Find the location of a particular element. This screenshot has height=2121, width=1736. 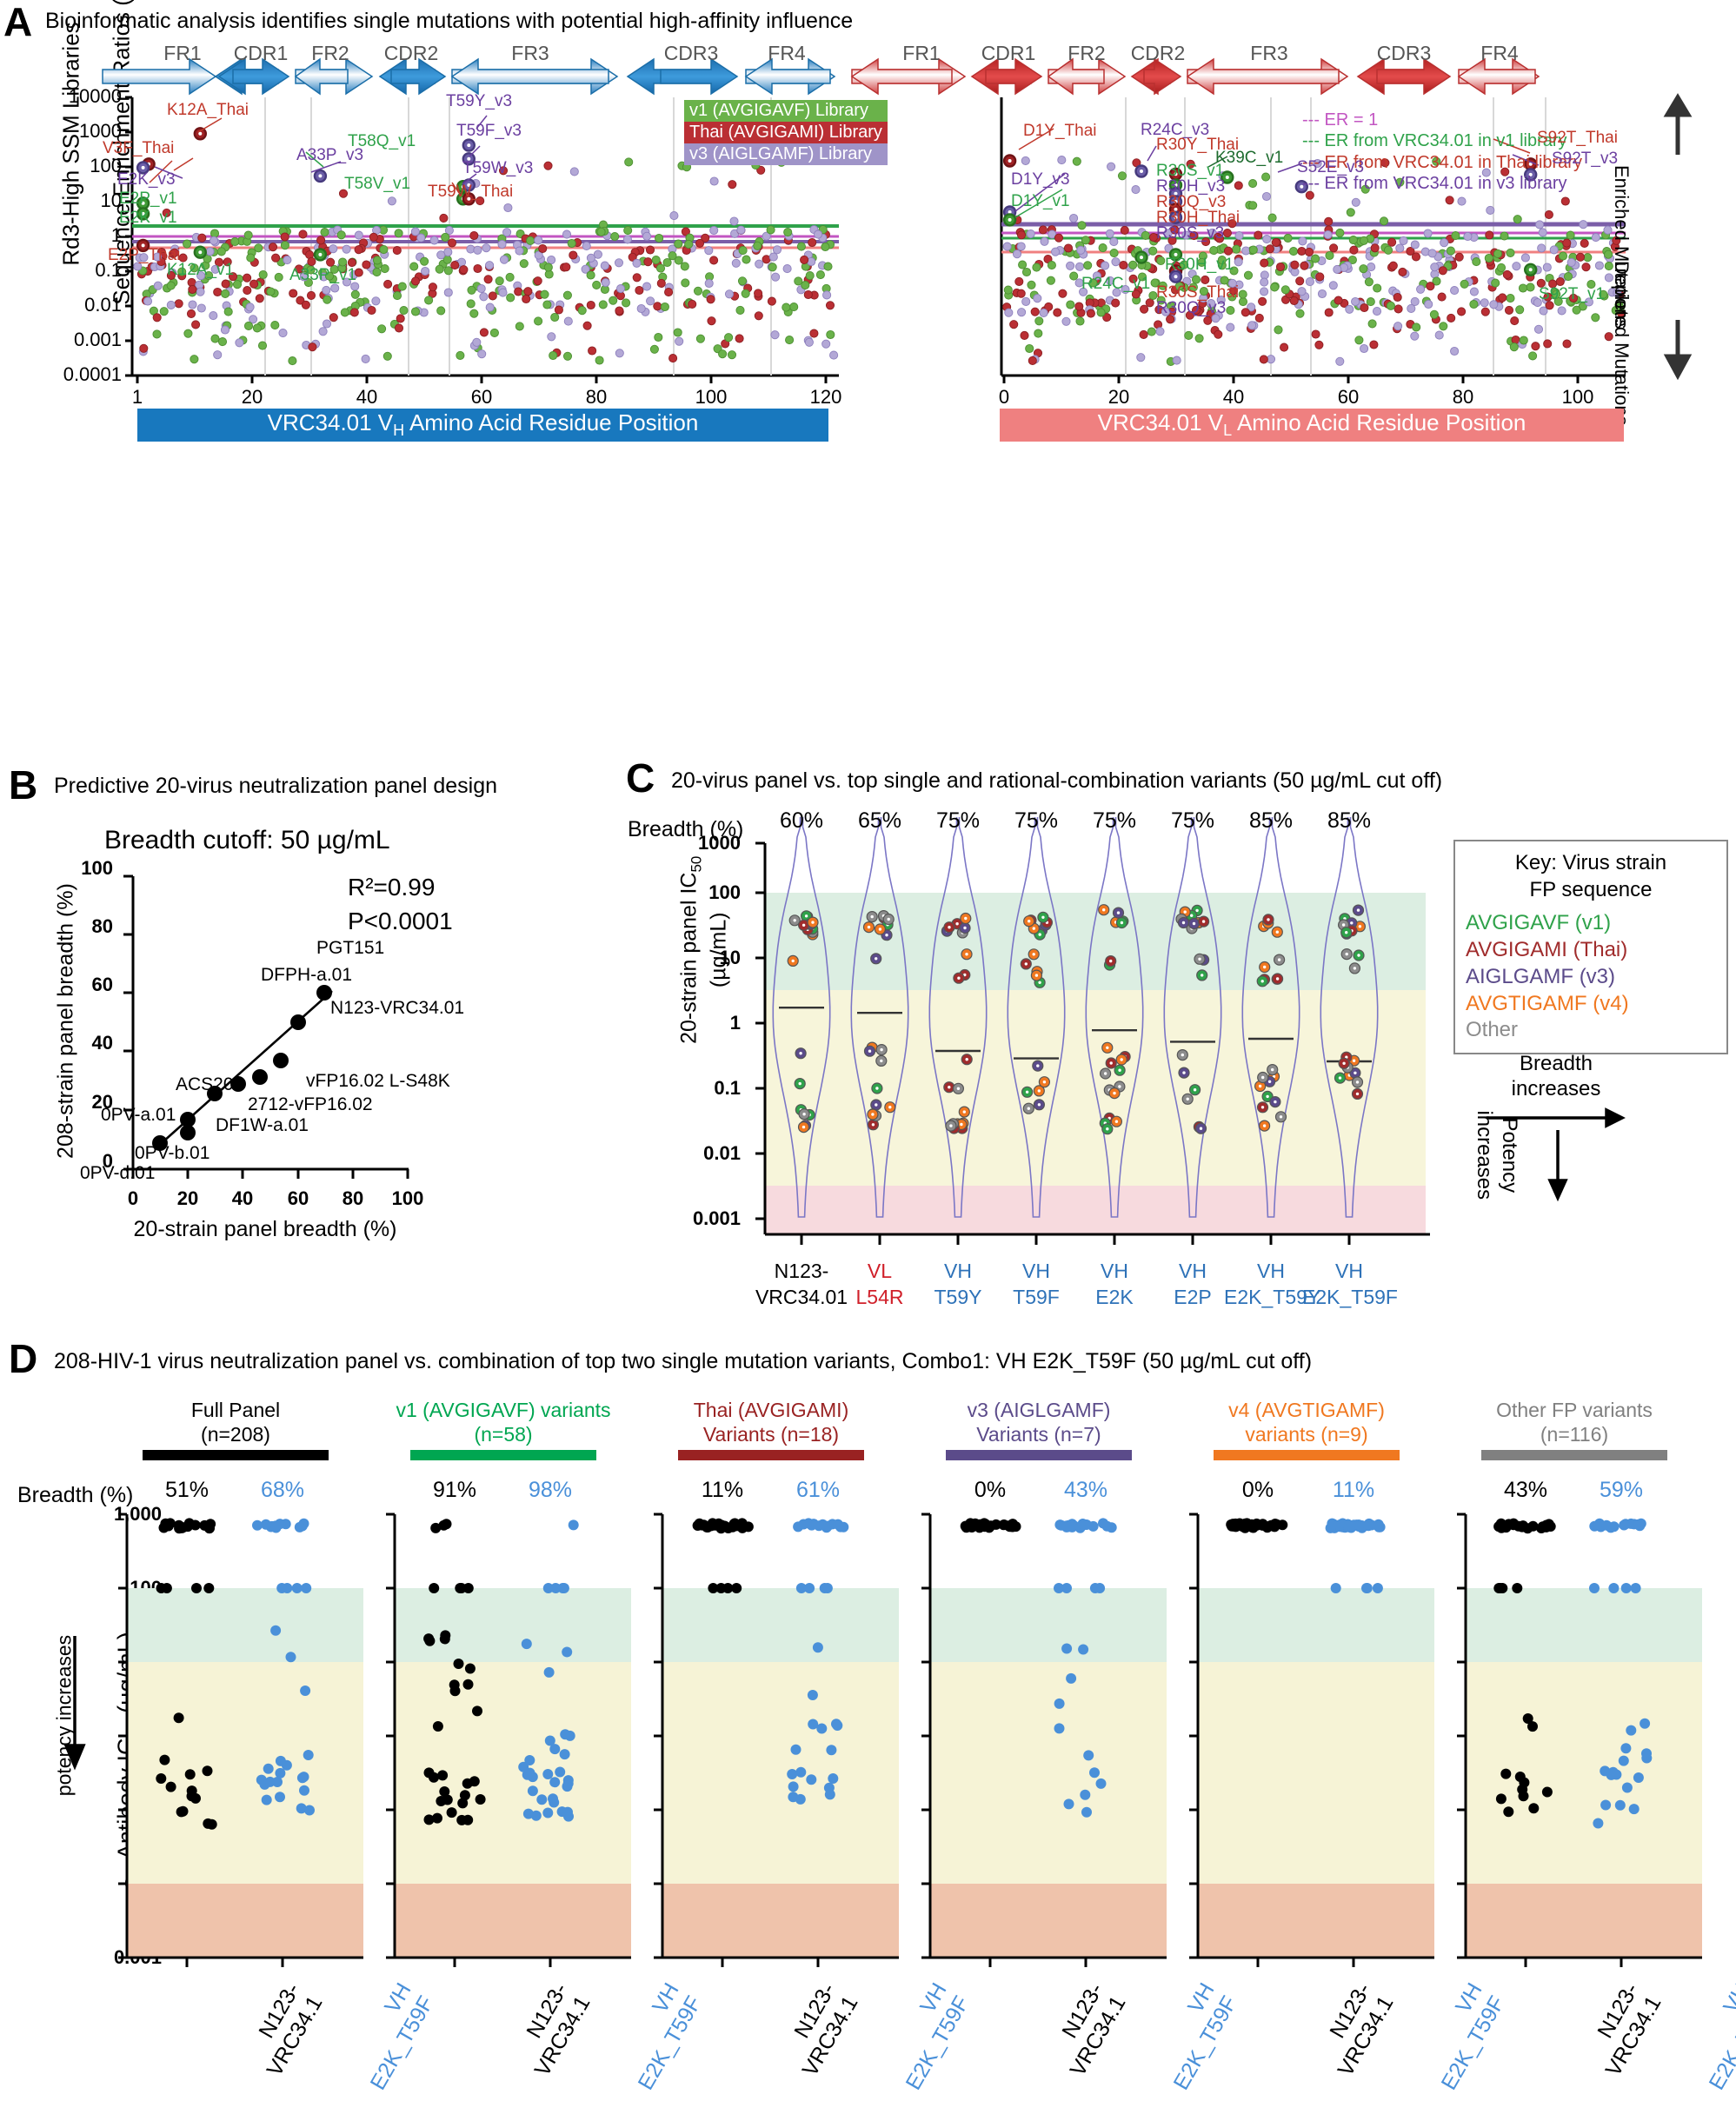

panel-c-axes is located at coordinates (1092, 1043).